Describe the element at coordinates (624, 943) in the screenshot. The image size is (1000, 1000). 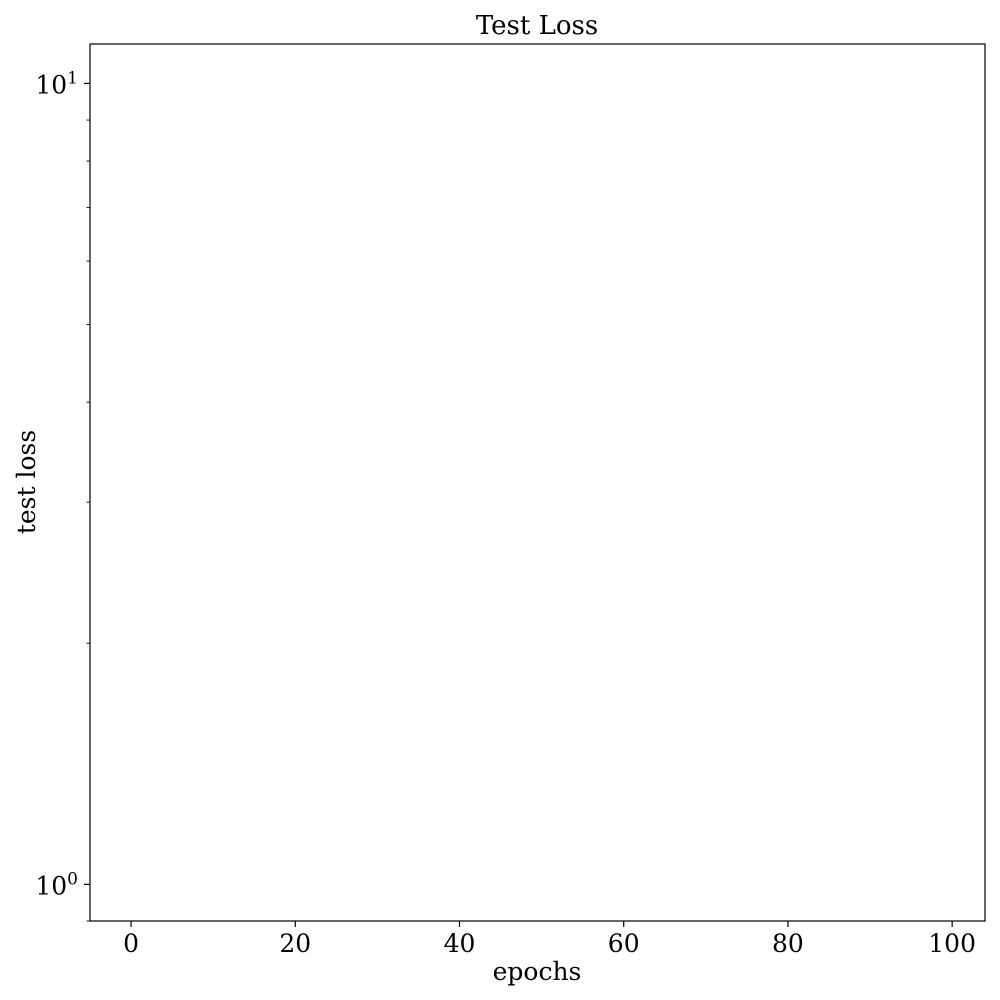
I see `x-tick-label: 60` at that location.